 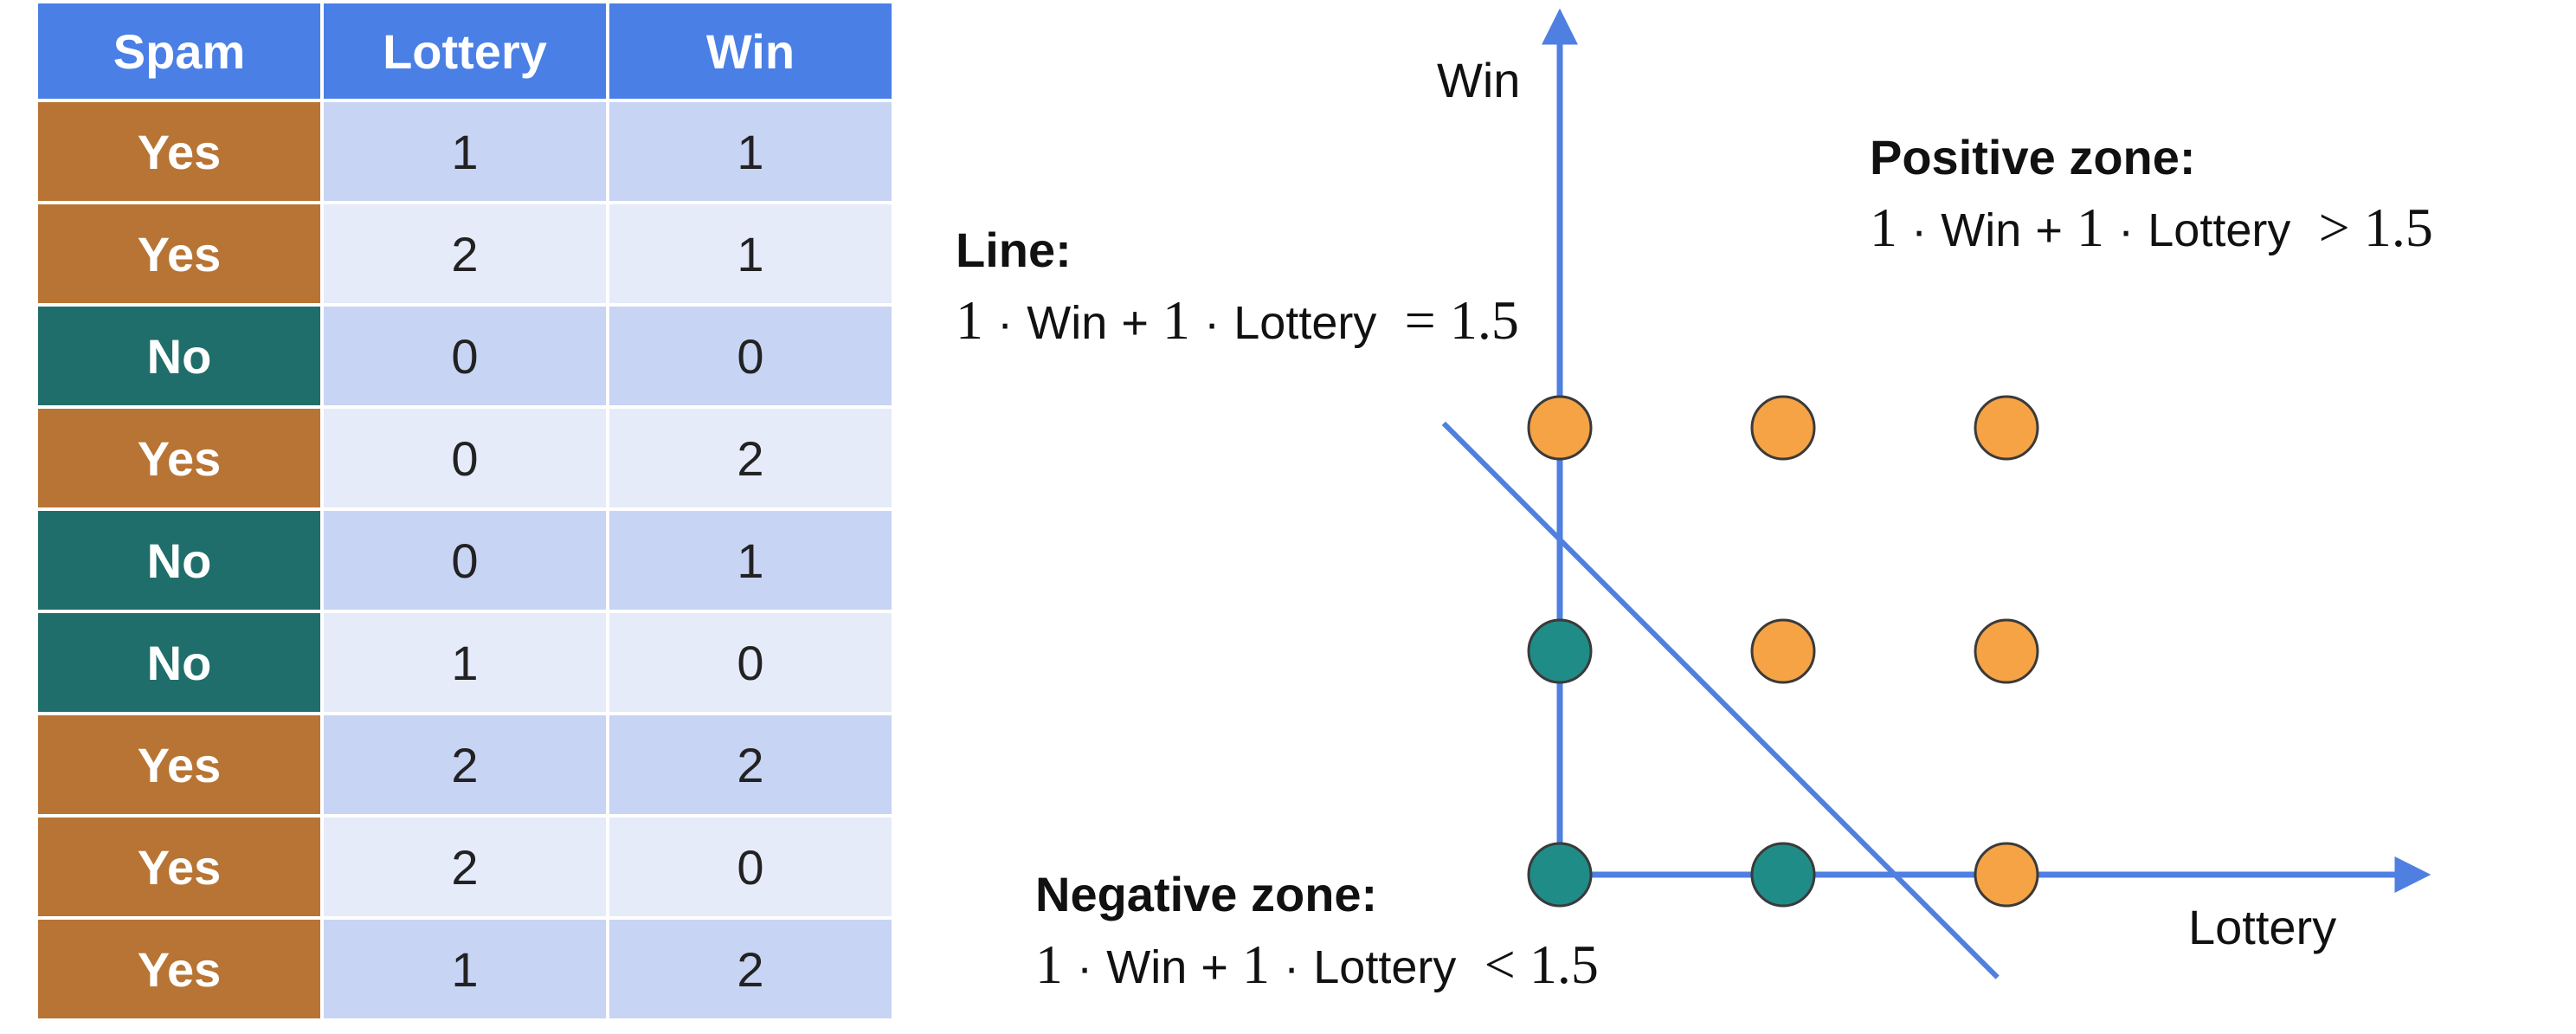 I want to click on positive-term-lottery: Lottery, so click(x=2219, y=230).